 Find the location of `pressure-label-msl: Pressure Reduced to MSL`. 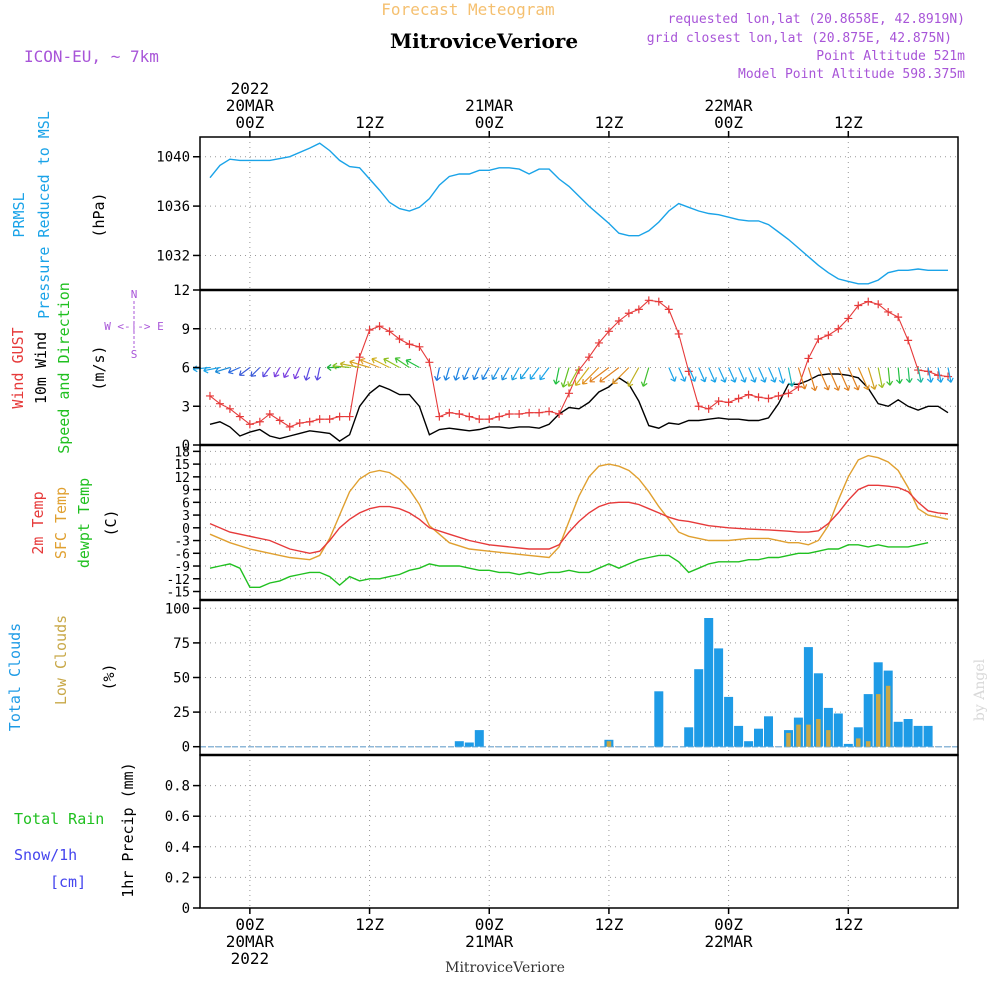

pressure-label-msl: Pressure Reduced to MSL is located at coordinates (44, 215).